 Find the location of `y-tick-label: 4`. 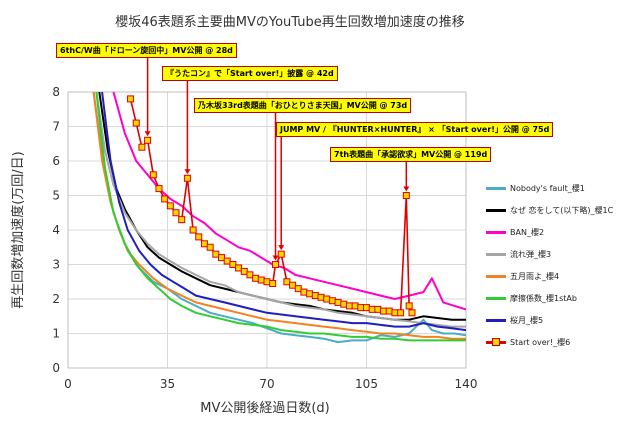

y-tick-label: 4 is located at coordinates (56, 230).